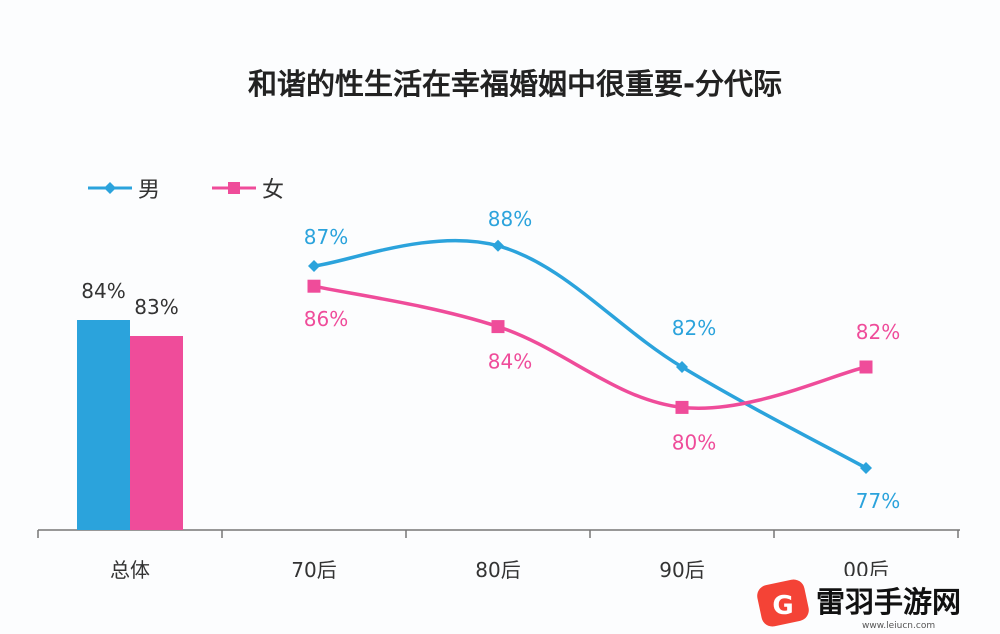 The image size is (1000, 634). Describe the element at coordinates (149, 190) in the screenshot. I see `legend-label-male: 男` at that location.